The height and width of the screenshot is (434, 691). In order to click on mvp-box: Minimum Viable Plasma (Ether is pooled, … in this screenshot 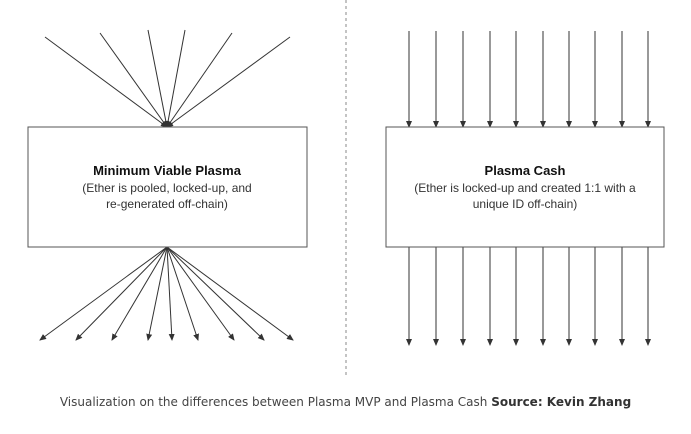, I will do `click(167, 187)`.